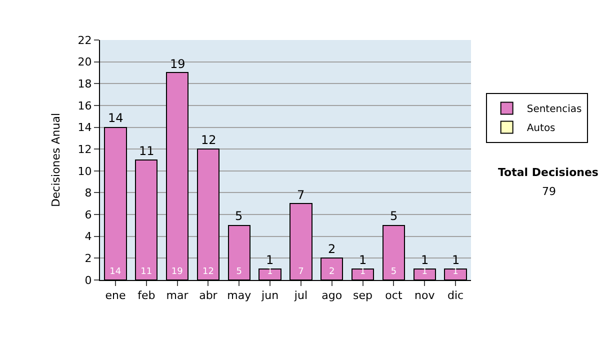  Describe the element at coordinates (208, 140) in the screenshot. I see `total-label: 12` at that location.